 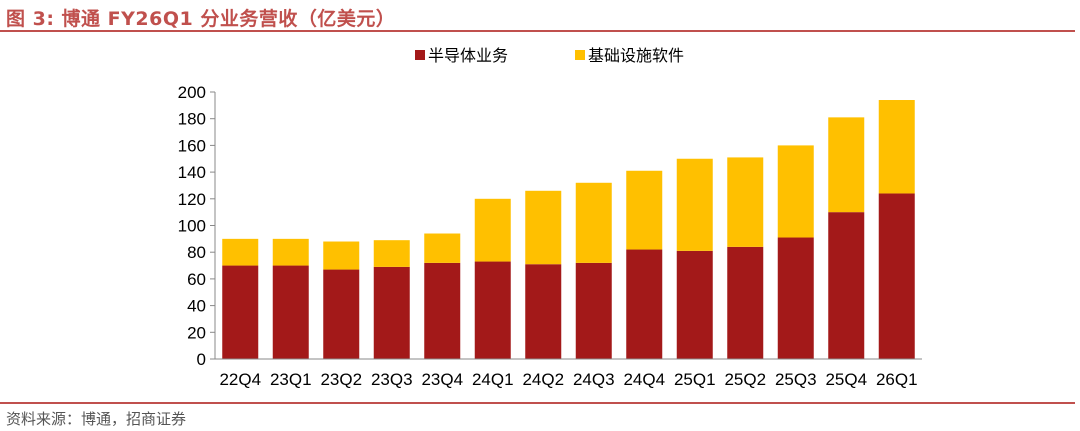 I want to click on x-tick-label: 25Q1, so click(x=695, y=379).